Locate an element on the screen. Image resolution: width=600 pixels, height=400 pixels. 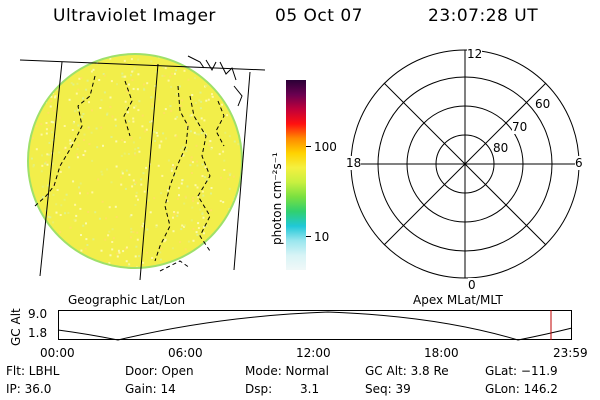
colorbar-gradient is located at coordinates (296, 175).